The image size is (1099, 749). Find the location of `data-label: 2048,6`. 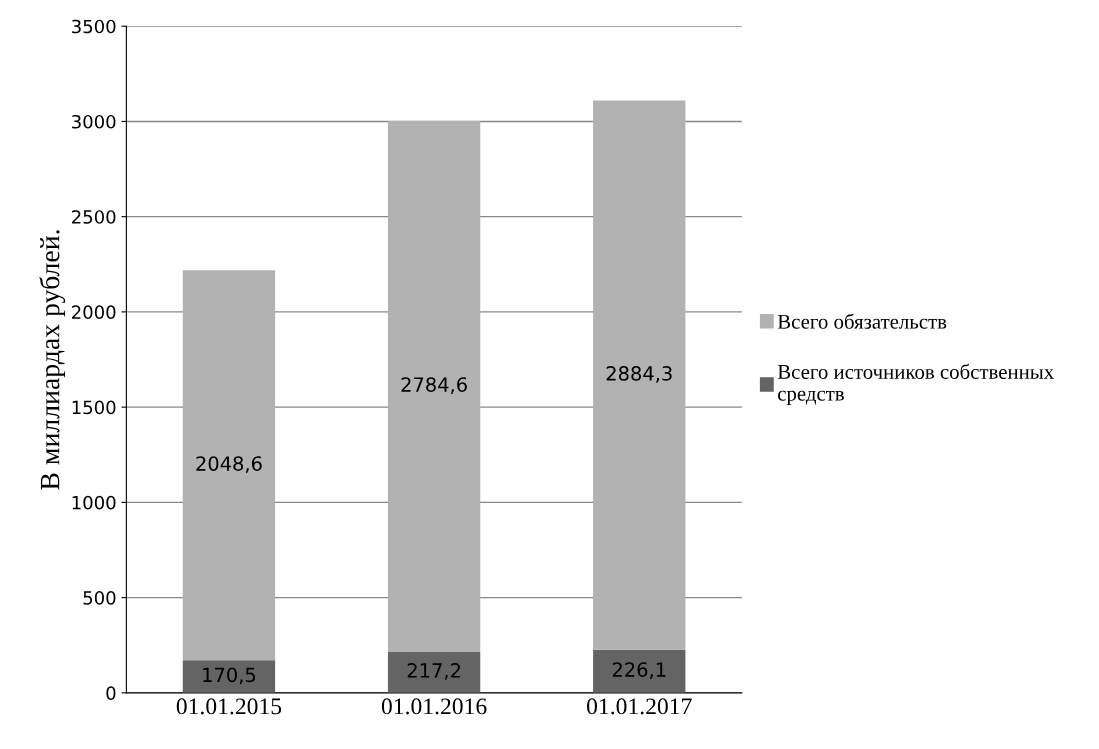

data-label: 2048,6 is located at coordinates (229, 464).